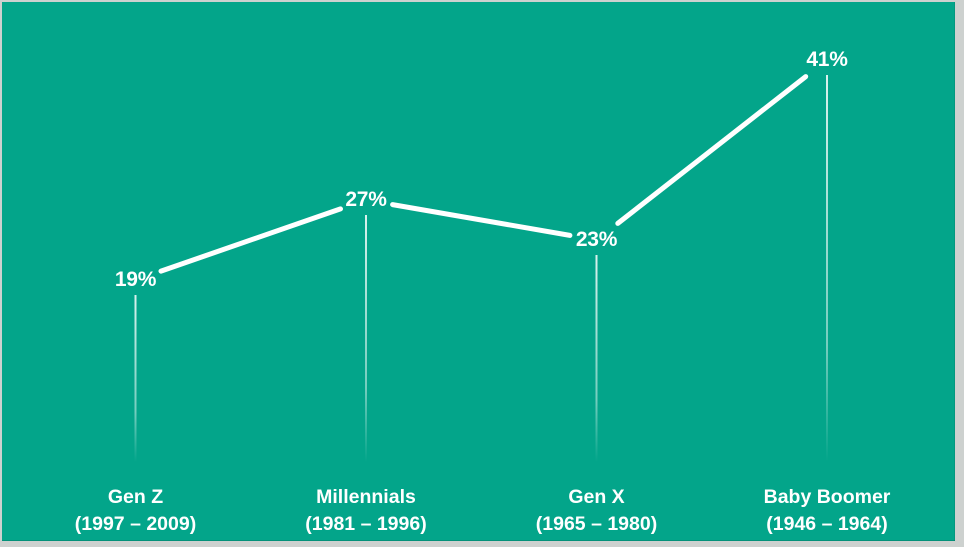  What do you see at coordinates (596, 239) in the screenshot?
I see `value-label: 23%` at bounding box center [596, 239].